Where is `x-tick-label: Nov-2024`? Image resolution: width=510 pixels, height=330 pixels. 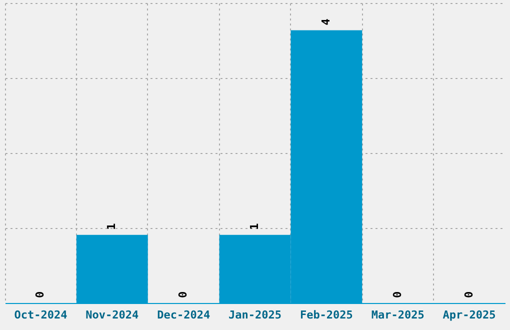
x-tick-label: Nov-2024 is located at coordinates (113, 315).